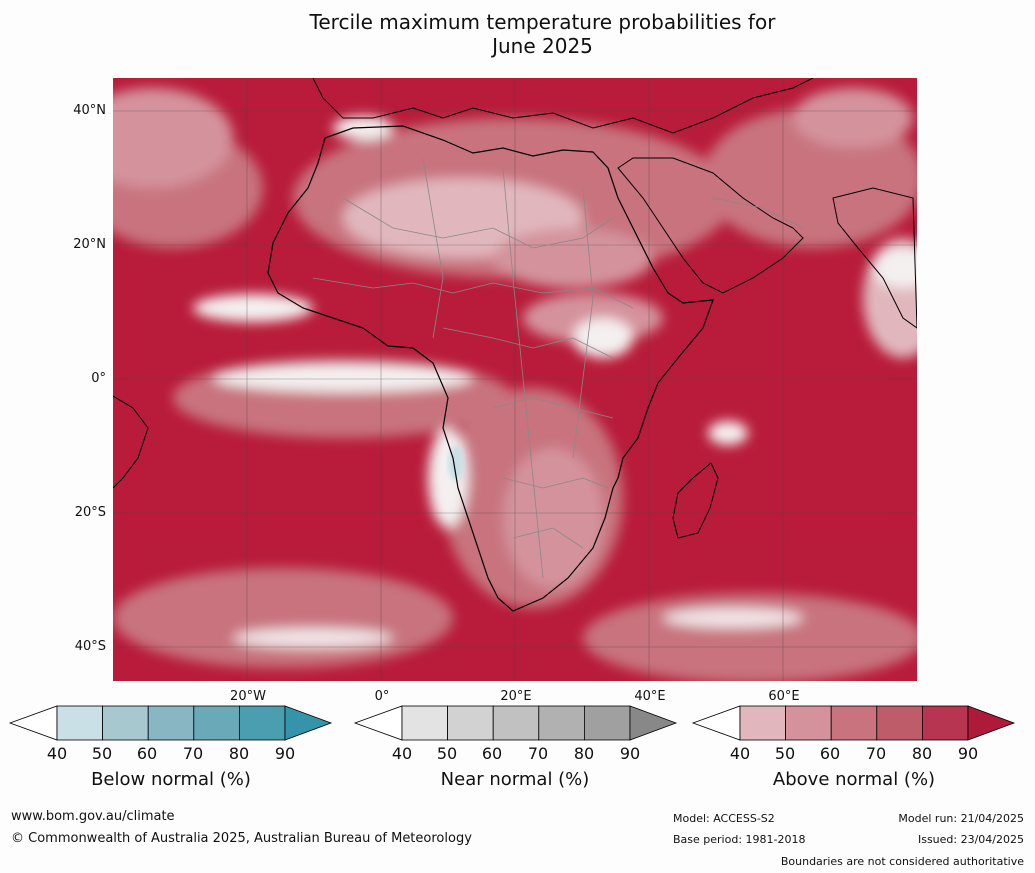  Describe the element at coordinates (970, 839) in the screenshot. I see `issued-info: Issued: 23/04/2025` at that location.